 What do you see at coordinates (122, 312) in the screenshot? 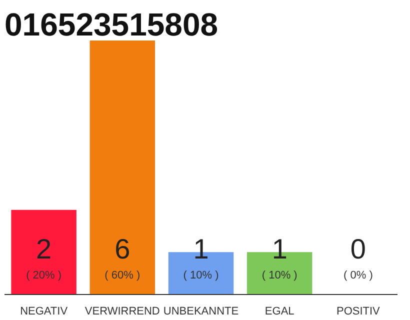
I see `x-tick-label: VERWIRREND` at bounding box center [122, 312].